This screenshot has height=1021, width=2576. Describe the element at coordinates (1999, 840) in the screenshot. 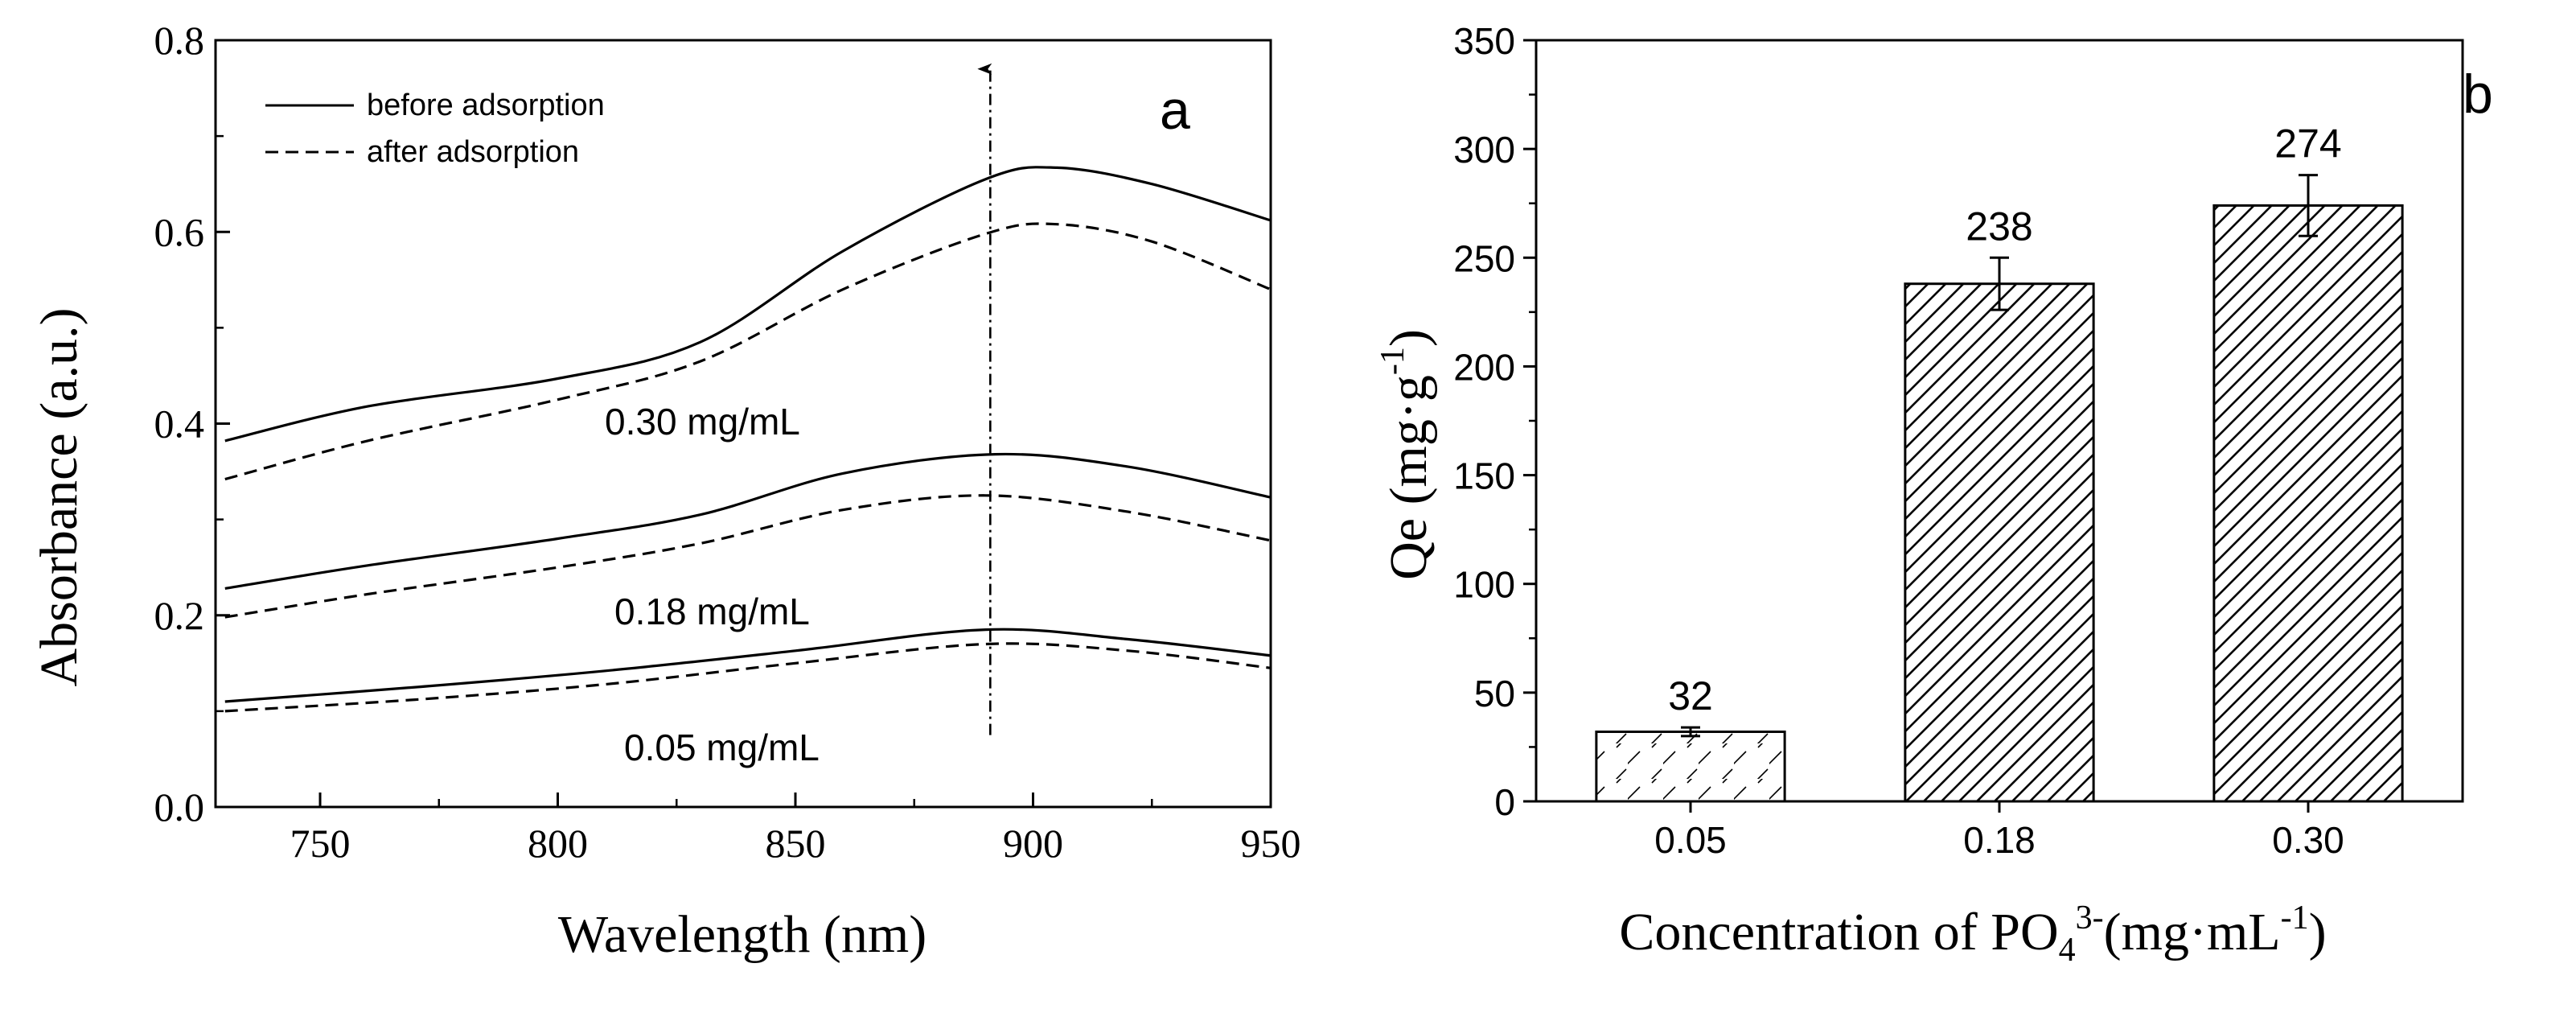

I see `category-label-0-18: 0.18` at that location.